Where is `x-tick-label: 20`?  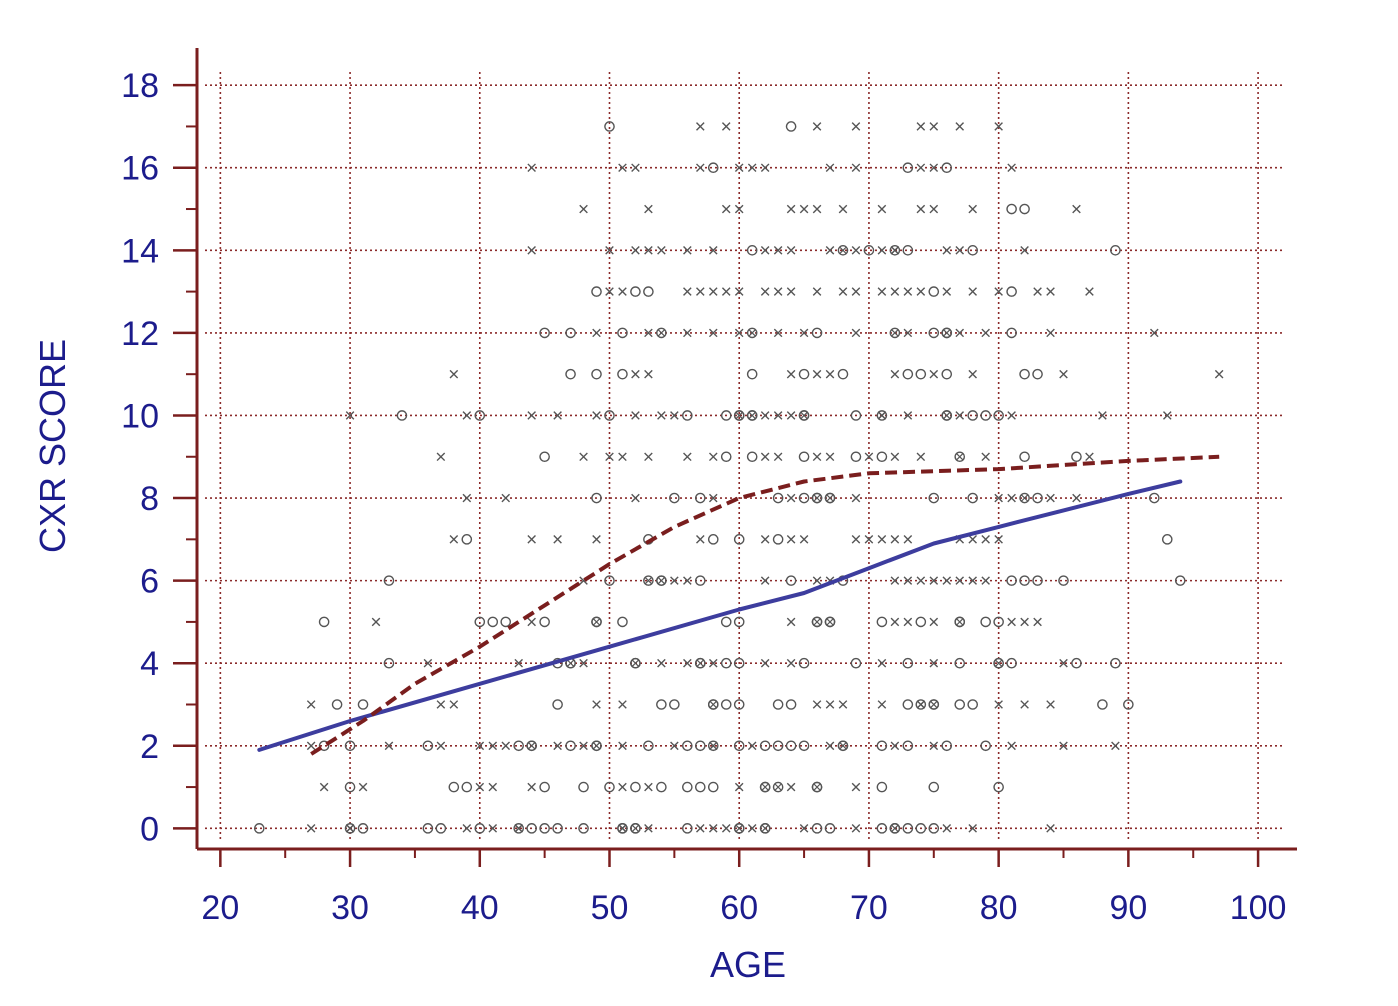 x-tick-label: 20 is located at coordinates (220, 908).